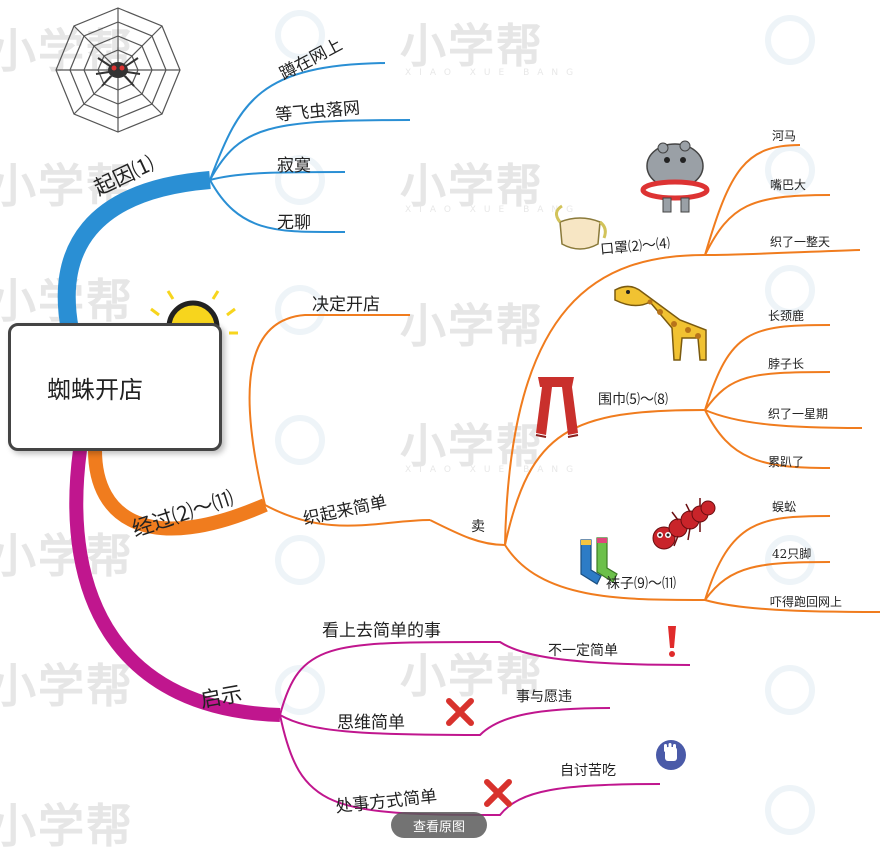 The width and height of the screenshot is (886, 856). Describe the element at coordinates (784, 507) in the screenshot. I see `socks-item: 蜈蚣` at that location.